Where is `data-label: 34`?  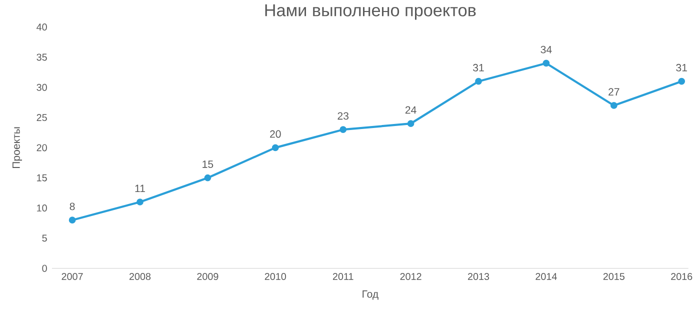 data-label: 34 is located at coordinates (546, 50).